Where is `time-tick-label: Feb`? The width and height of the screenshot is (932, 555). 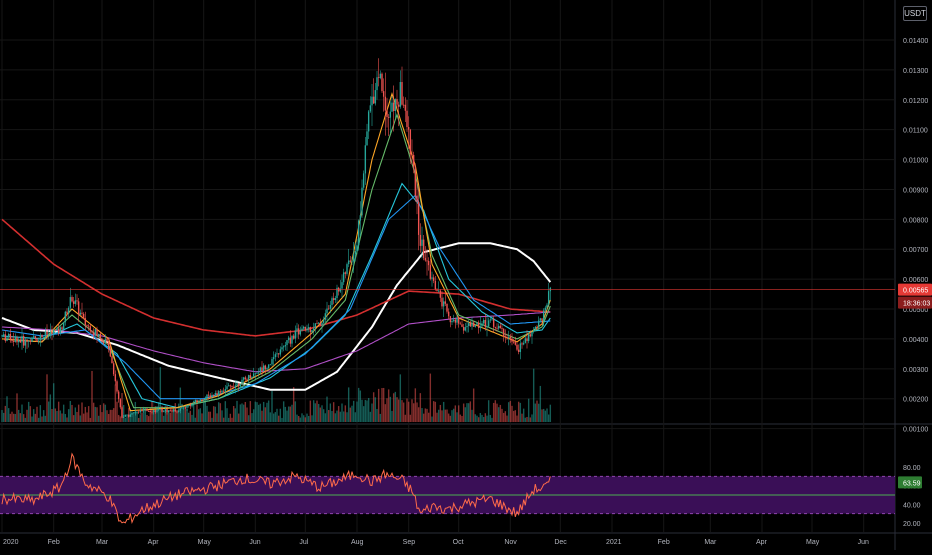 time-tick-label: Feb is located at coordinates (664, 542).